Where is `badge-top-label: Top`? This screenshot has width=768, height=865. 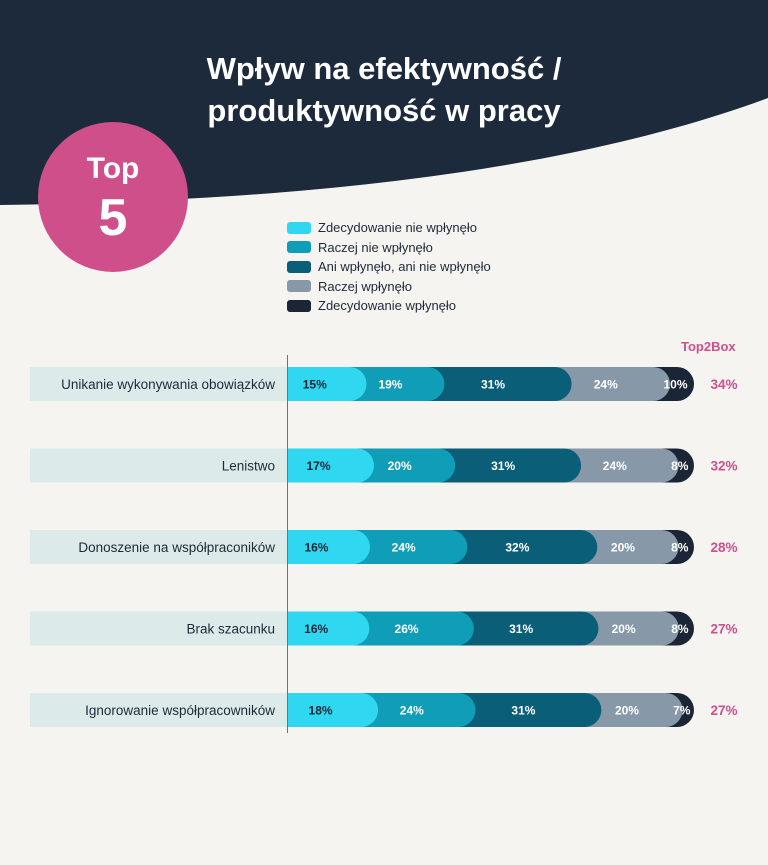 badge-top-label: Top is located at coordinates (113, 168).